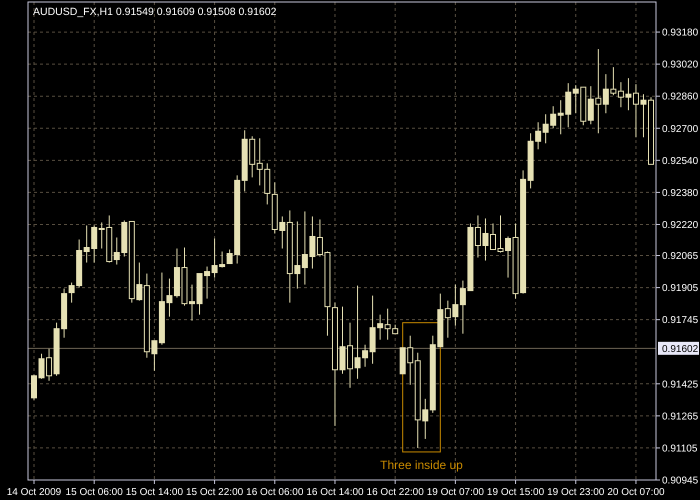 The image size is (700, 500). Describe the element at coordinates (275, 492) in the screenshot. I see `x-tick-label: 16 Oct 06:00` at that location.